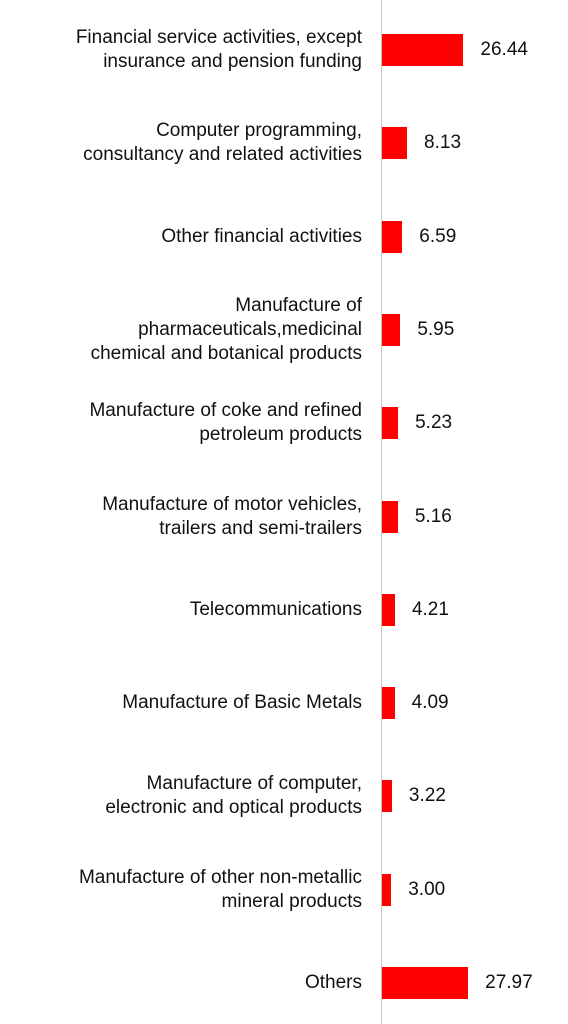  Describe the element at coordinates (443, 143) in the screenshot. I see `value-label: 8.13` at that location.